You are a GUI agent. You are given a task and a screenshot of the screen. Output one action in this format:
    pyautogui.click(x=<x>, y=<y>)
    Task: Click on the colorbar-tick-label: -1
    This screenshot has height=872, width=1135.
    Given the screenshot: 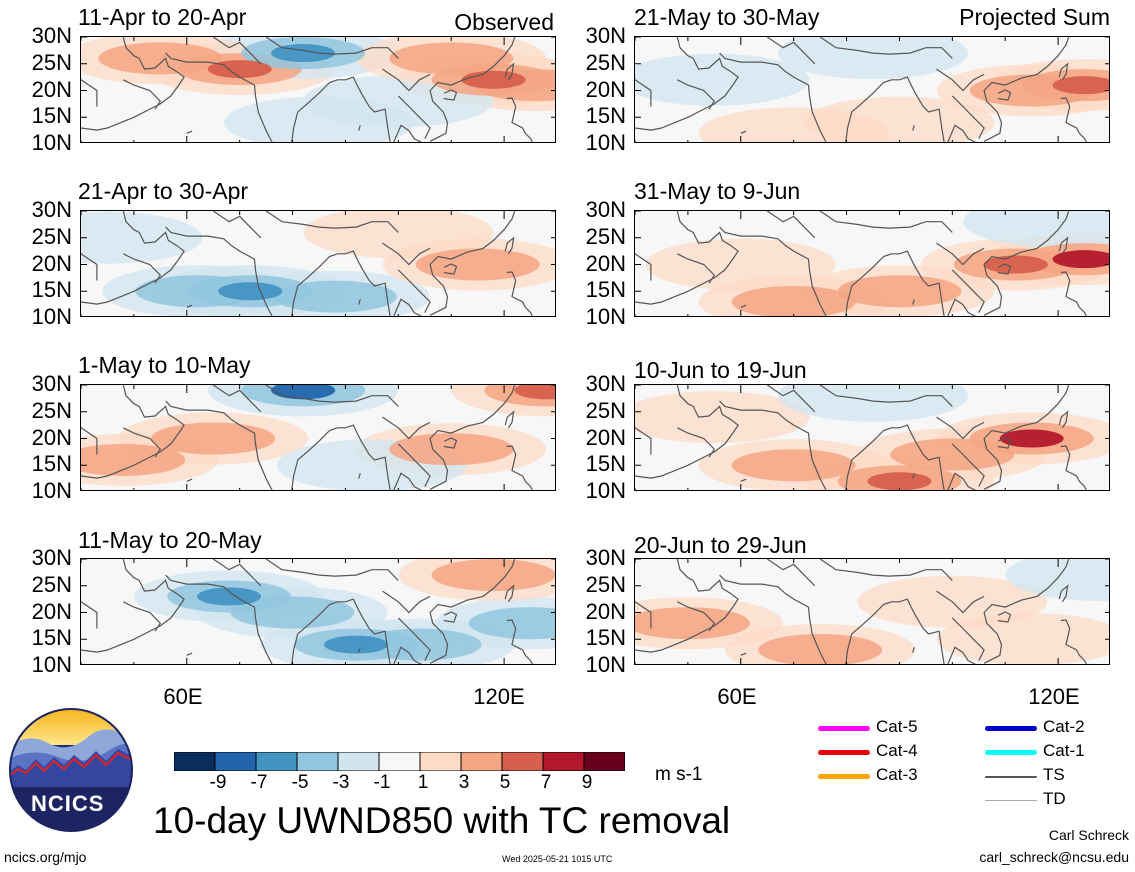 What is the action you would take?
    pyautogui.click(x=382, y=782)
    